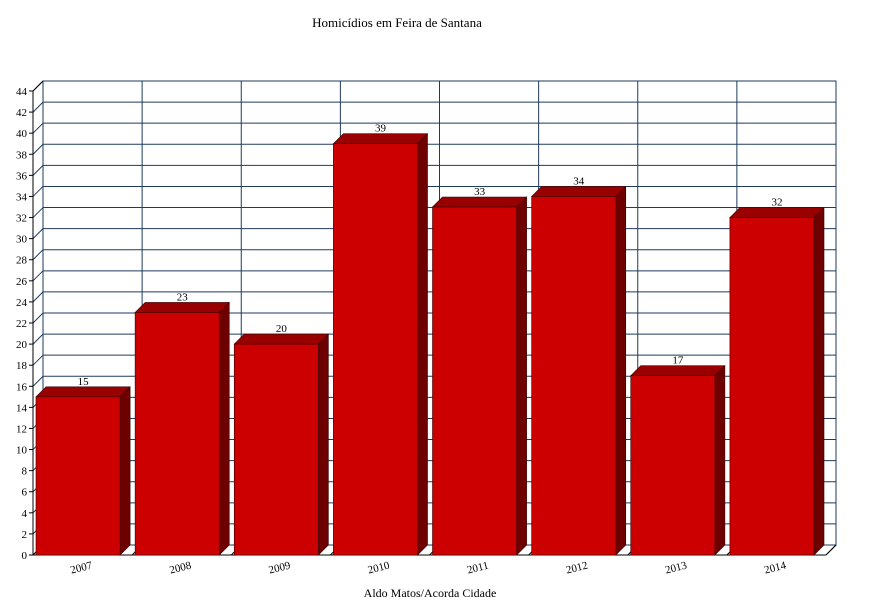 This screenshot has height=601, width=886. I want to click on y-tick-label: 8, so click(25, 472).